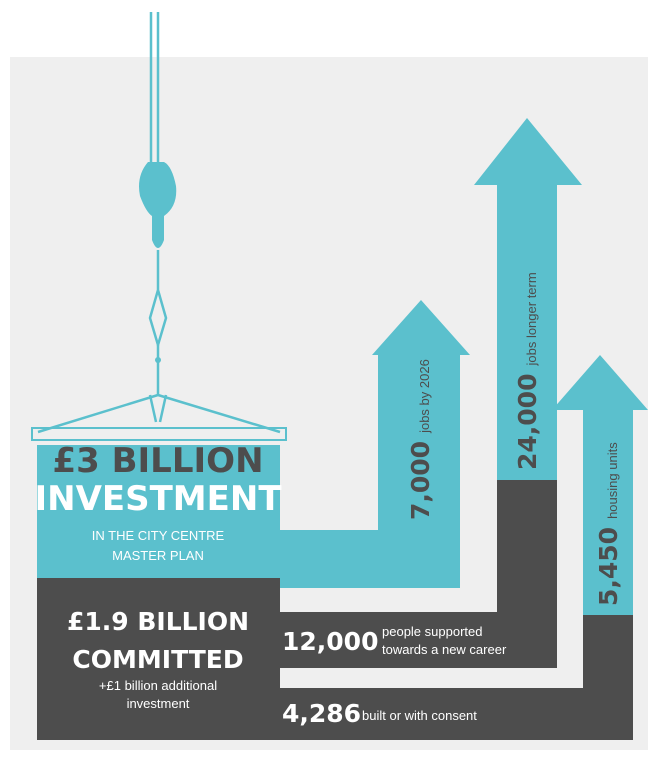 This screenshot has height=767, width=652. I want to click on jobs-arrow-head, so click(528, 299).